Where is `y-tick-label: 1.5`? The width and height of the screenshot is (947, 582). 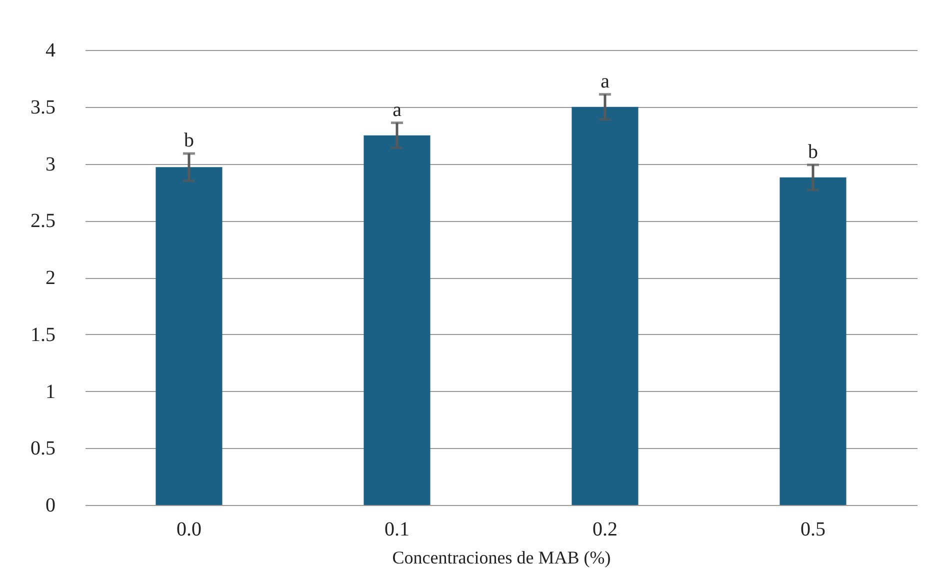 y-tick-label: 1.5 is located at coordinates (43, 335).